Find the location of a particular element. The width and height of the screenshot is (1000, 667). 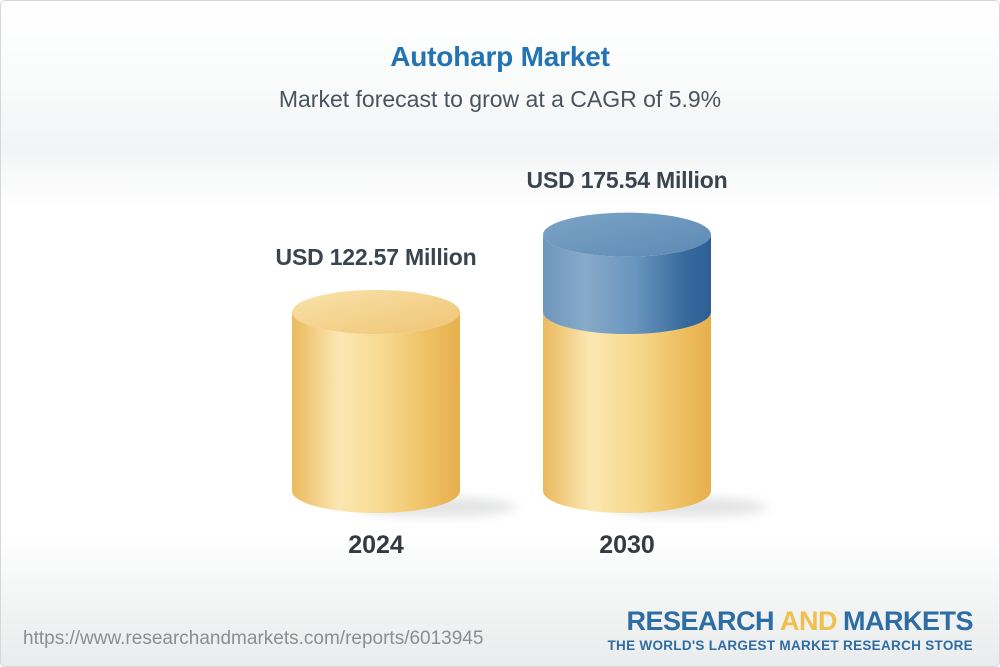

cylinder-2030-base-body is located at coordinates (627, 412).